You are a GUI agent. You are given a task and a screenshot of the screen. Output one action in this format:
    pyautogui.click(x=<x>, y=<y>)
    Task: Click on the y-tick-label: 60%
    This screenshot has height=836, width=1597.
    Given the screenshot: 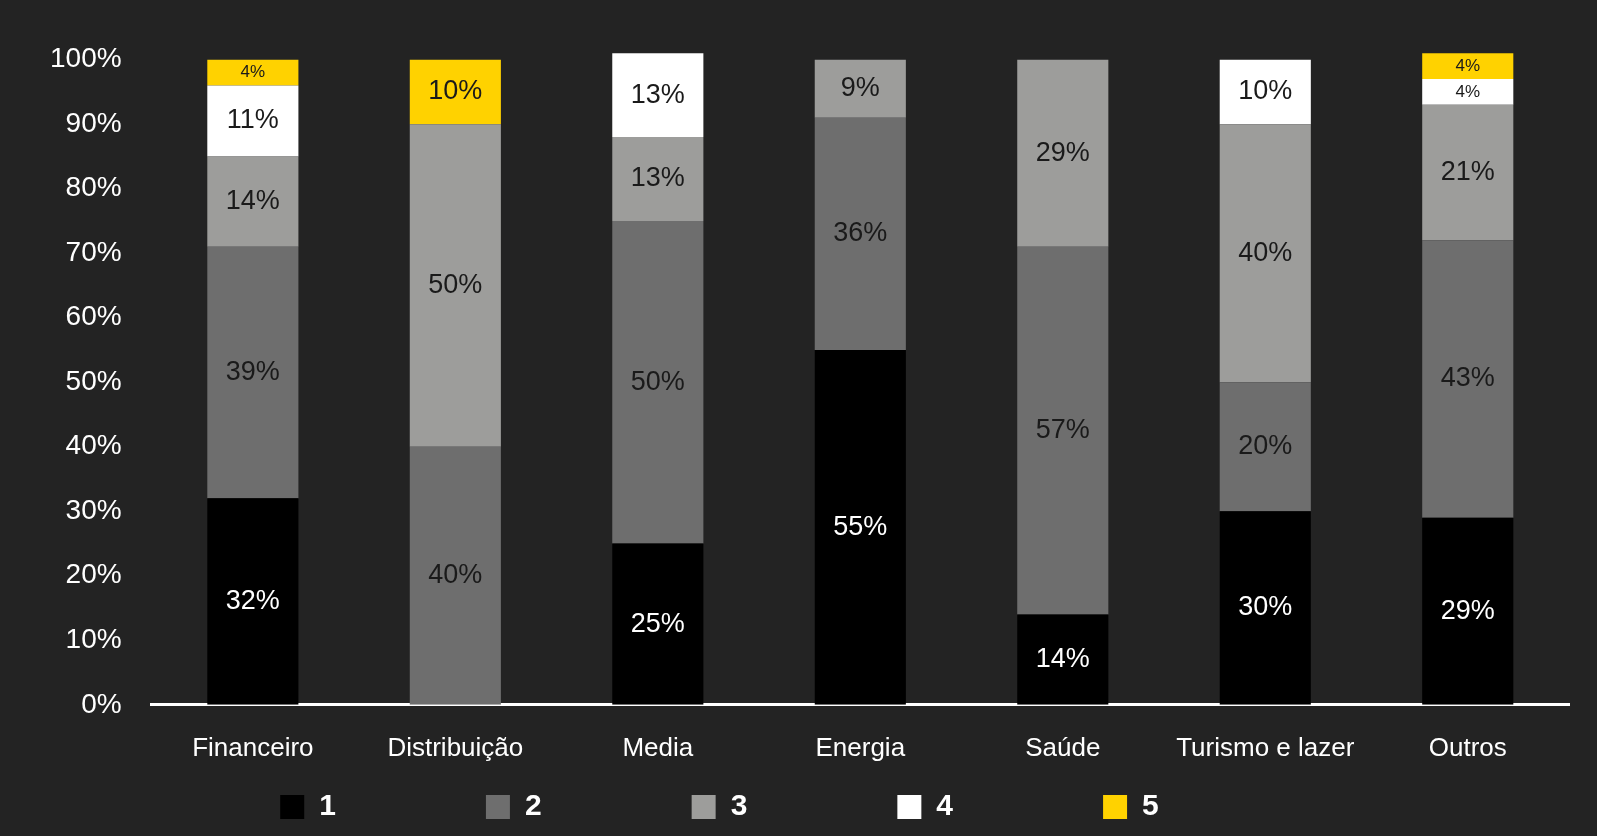 What is the action you would take?
    pyautogui.click(x=93, y=316)
    